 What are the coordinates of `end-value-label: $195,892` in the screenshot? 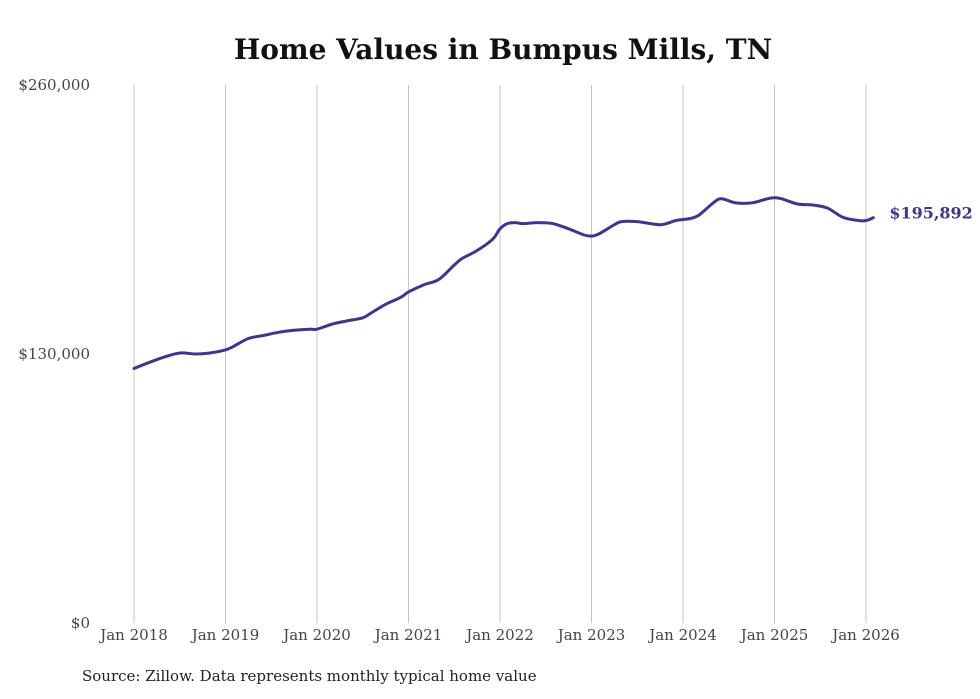 It's located at (931, 213).